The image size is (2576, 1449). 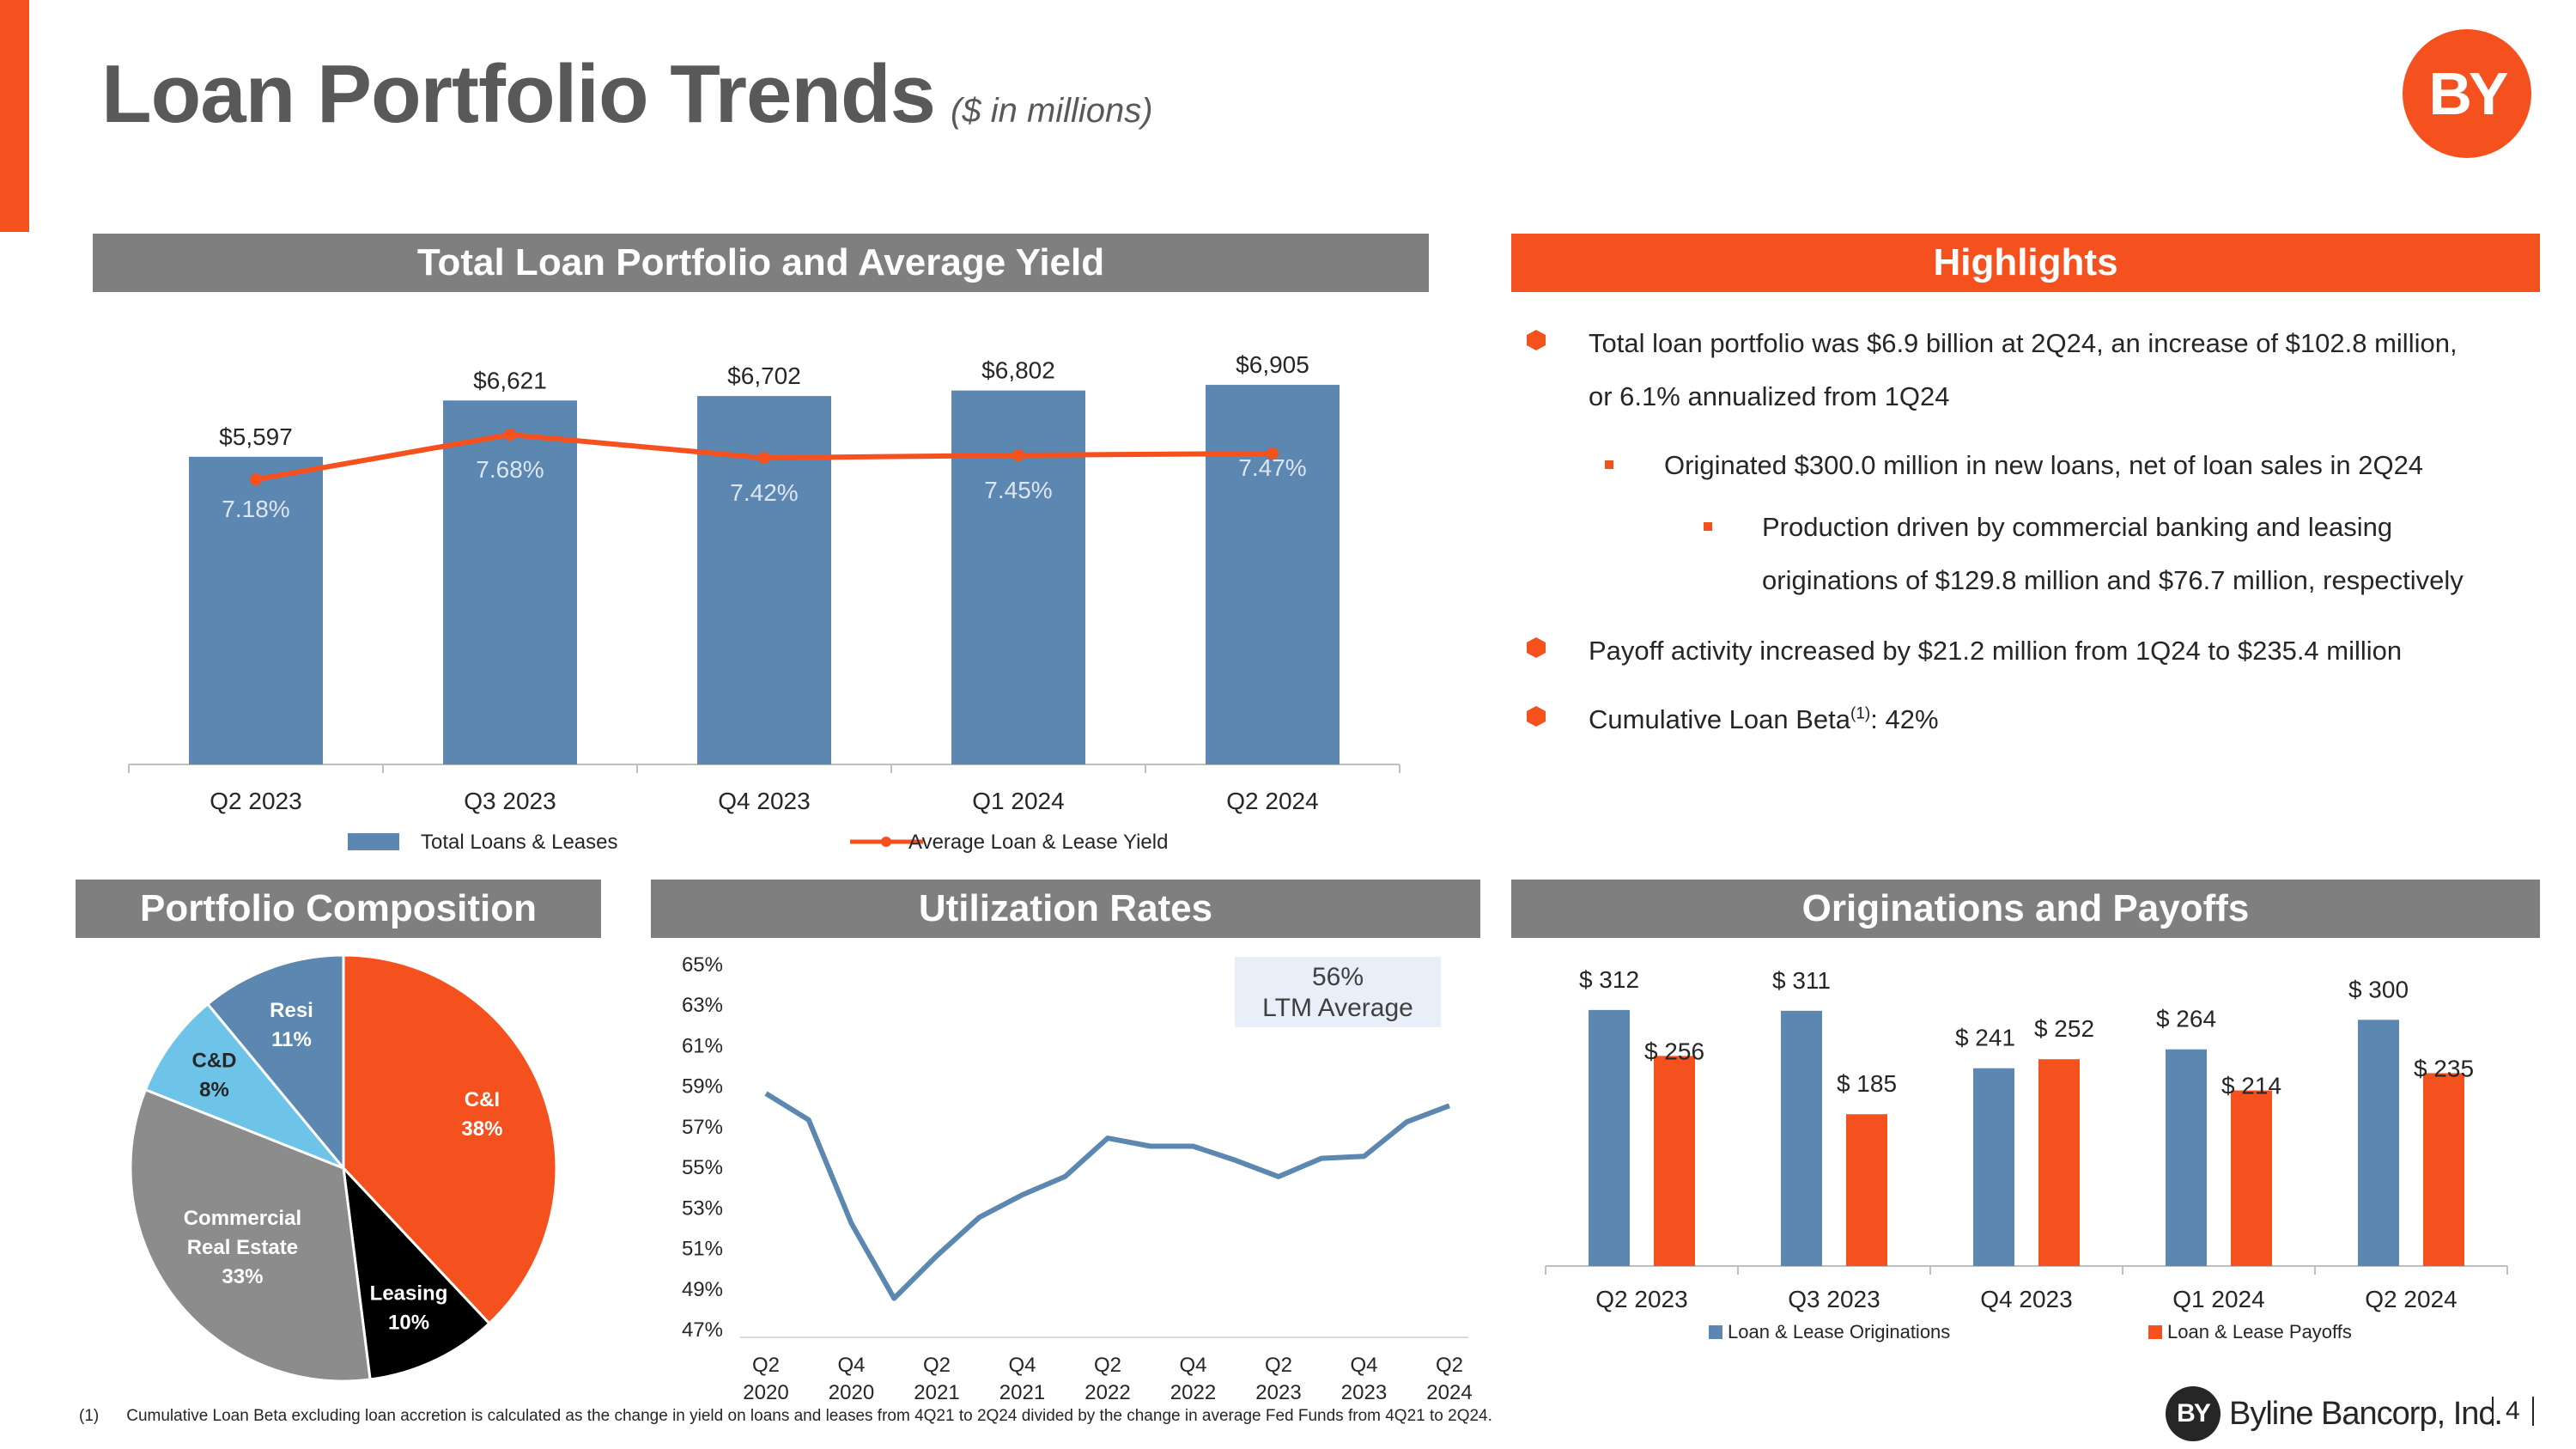 I want to click on highlights-section-title: Highlights, so click(x=2026, y=263).